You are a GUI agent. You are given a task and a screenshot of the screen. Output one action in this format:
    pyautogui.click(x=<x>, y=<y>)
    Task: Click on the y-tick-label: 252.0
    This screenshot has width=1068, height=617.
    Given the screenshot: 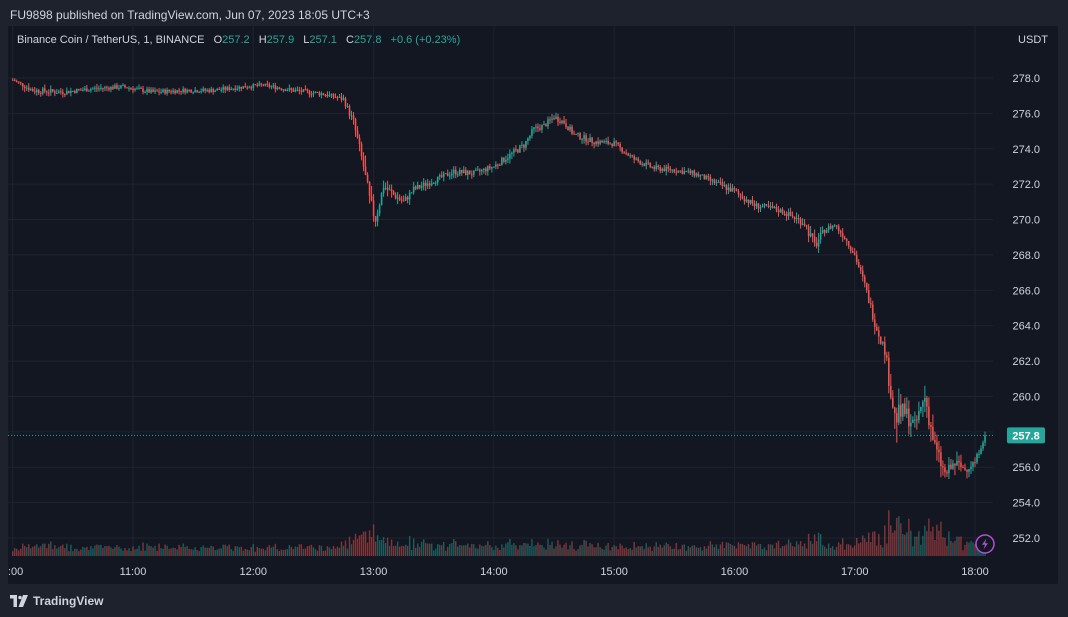 What is the action you would take?
    pyautogui.click(x=1026, y=539)
    